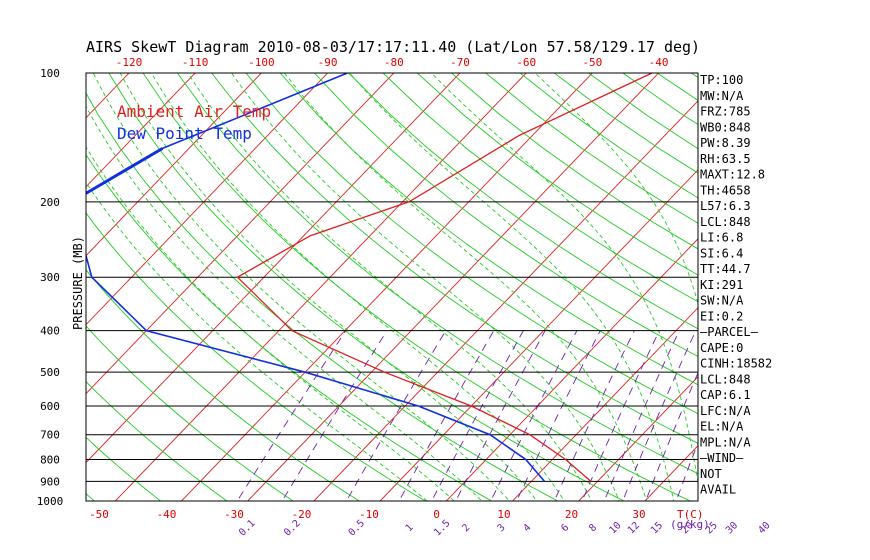 The width and height of the screenshot is (870, 560). Describe the element at coordinates (436, 514) in the screenshot. I see `bottom-temp-tick-label: 0` at that location.